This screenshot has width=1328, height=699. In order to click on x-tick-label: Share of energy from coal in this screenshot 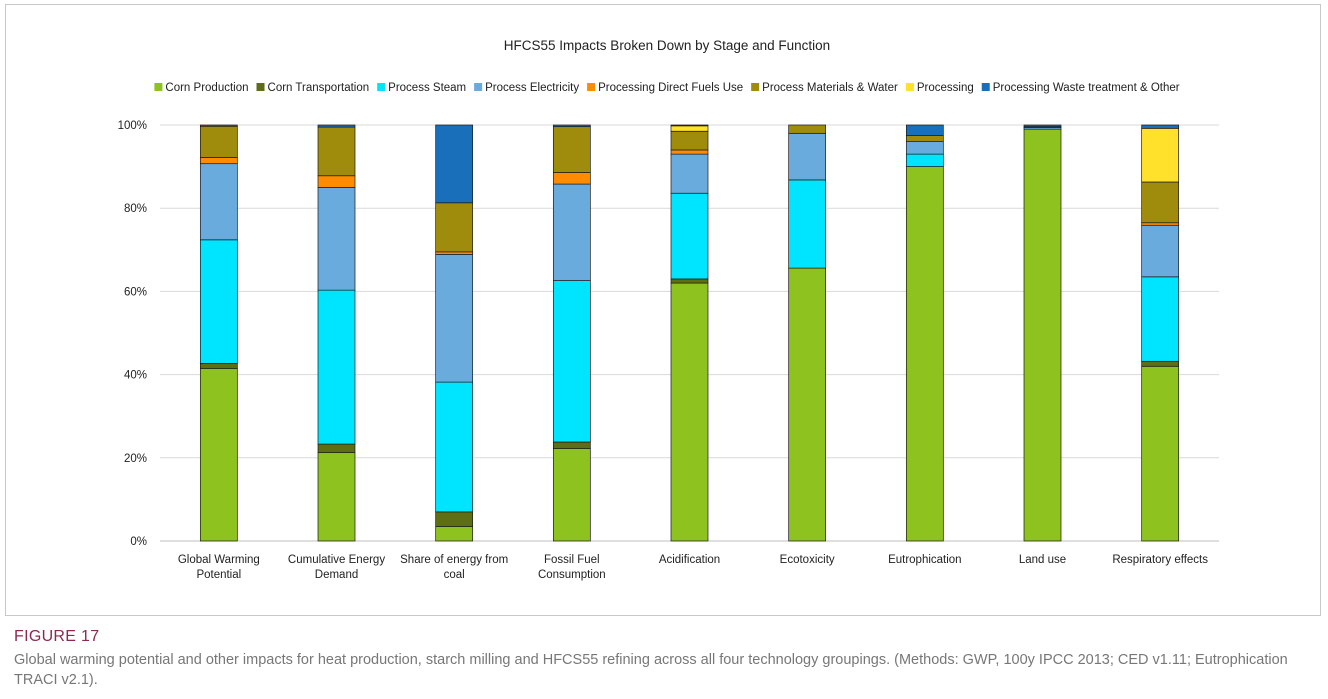, I will do `click(454, 567)`.